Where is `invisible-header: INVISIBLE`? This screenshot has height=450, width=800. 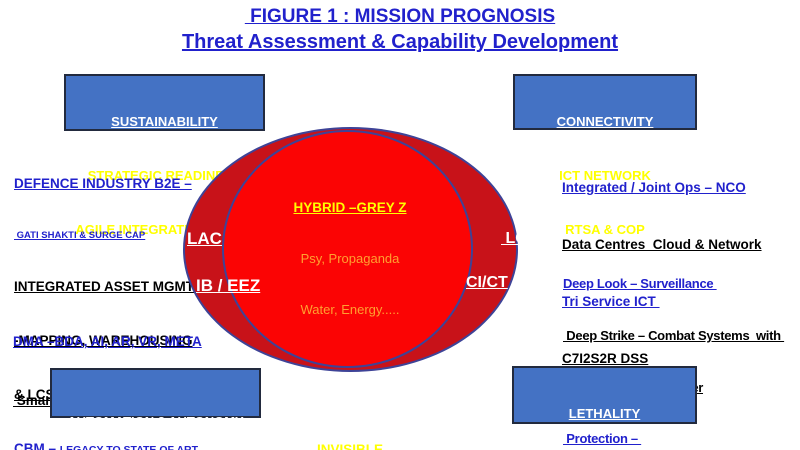 invisible-header: INVISIBLE is located at coordinates (349, 446).